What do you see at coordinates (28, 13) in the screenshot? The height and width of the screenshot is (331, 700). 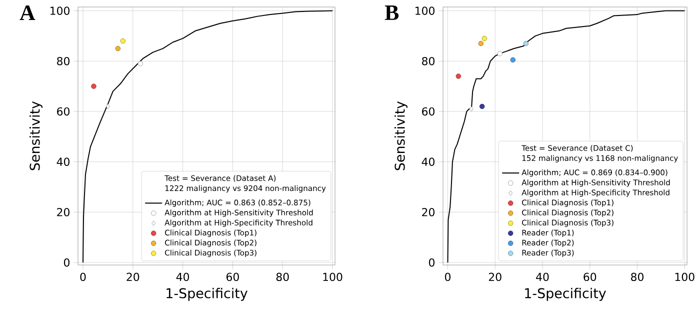 I see `chart-title: A` at bounding box center [28, 13].